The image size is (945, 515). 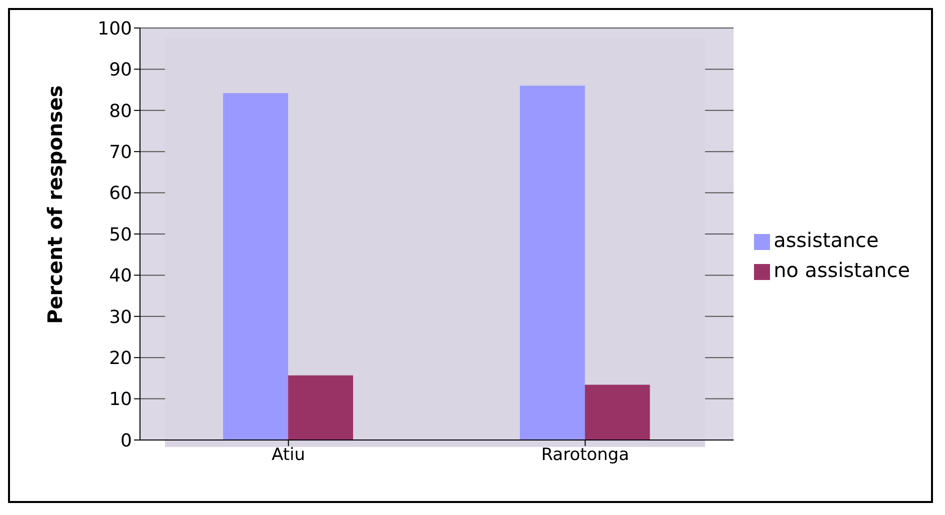 What do you see at coordinates (120, 399) in the screenshot?
I see `y-tick-label: 10` at bounding box center [120, 399].